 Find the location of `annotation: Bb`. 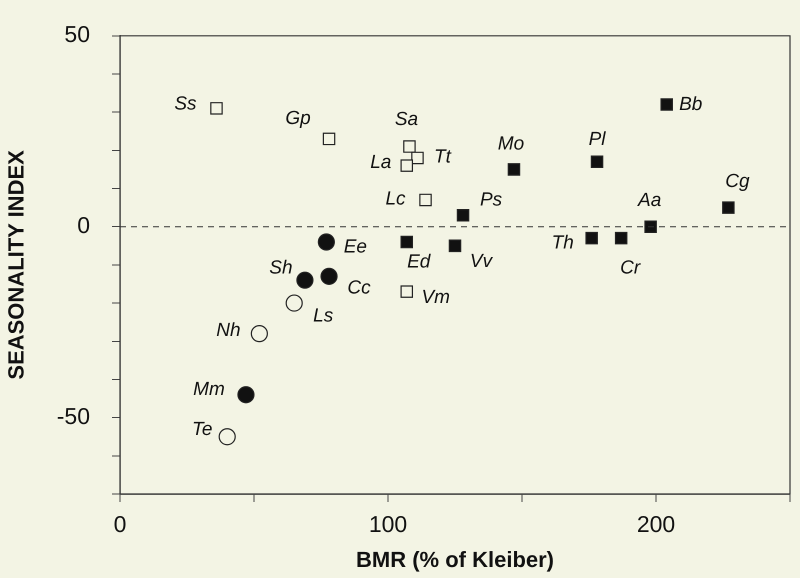

annotation: Bb is located at coordinates (690, 104).